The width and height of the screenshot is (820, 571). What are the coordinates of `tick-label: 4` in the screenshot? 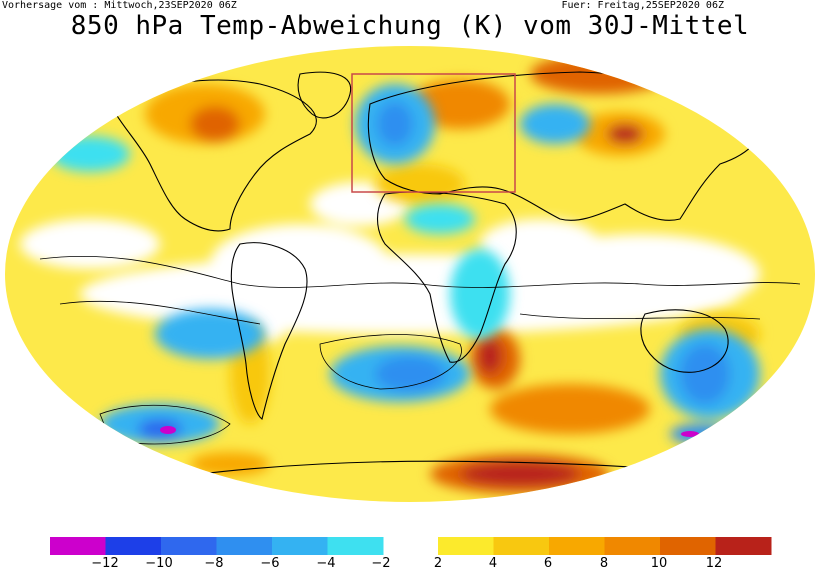 It's located at (493, 563).